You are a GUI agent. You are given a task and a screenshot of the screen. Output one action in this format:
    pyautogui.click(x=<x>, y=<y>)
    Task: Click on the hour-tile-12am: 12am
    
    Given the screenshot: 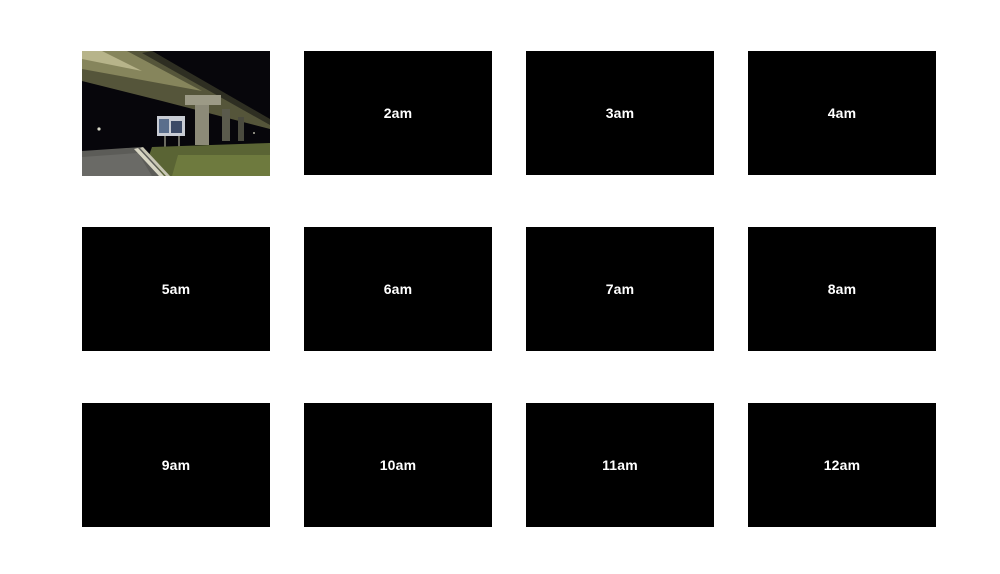 What is the action you would take?
    pyautogui.click(x=842, y=465)
    